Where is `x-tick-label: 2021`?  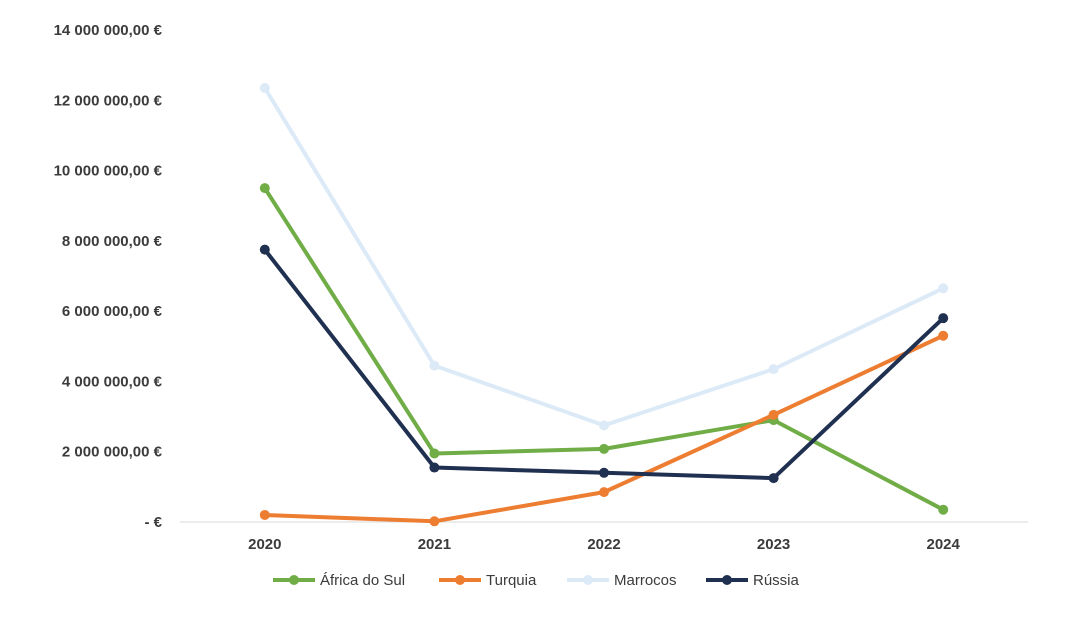 x-tick-label: 2021 is located at coordinates (434, 544).